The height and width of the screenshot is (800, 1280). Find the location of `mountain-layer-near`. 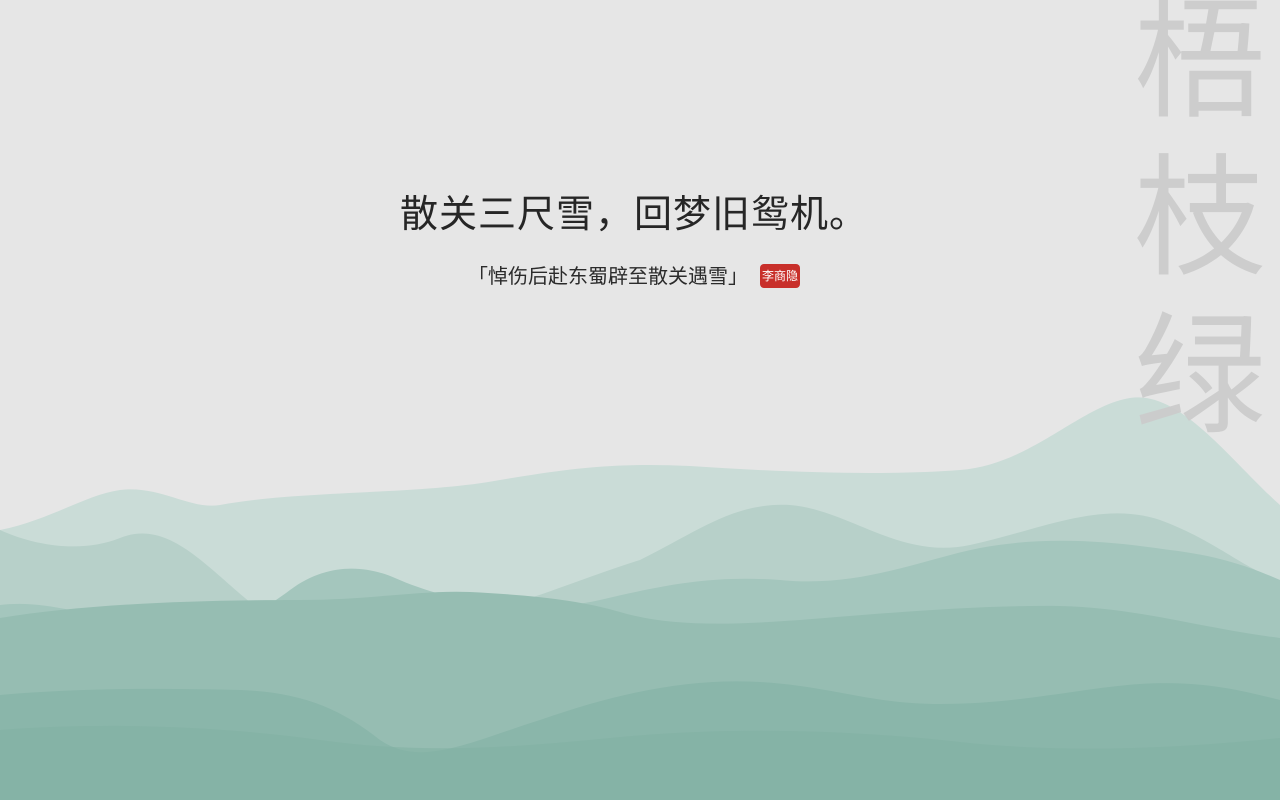

mountain-layer-near is located at coordinates (640, 762).